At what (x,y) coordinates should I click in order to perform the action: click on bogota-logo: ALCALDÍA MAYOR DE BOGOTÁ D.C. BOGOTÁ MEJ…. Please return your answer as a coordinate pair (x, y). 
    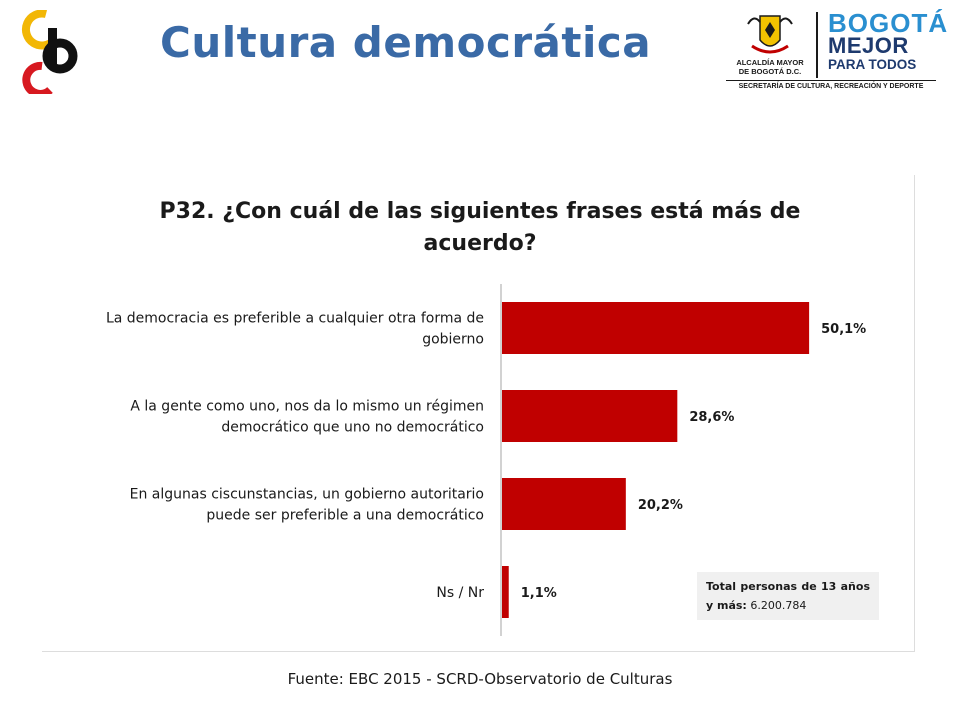
    Looking at the image, I should click on (833, 50).